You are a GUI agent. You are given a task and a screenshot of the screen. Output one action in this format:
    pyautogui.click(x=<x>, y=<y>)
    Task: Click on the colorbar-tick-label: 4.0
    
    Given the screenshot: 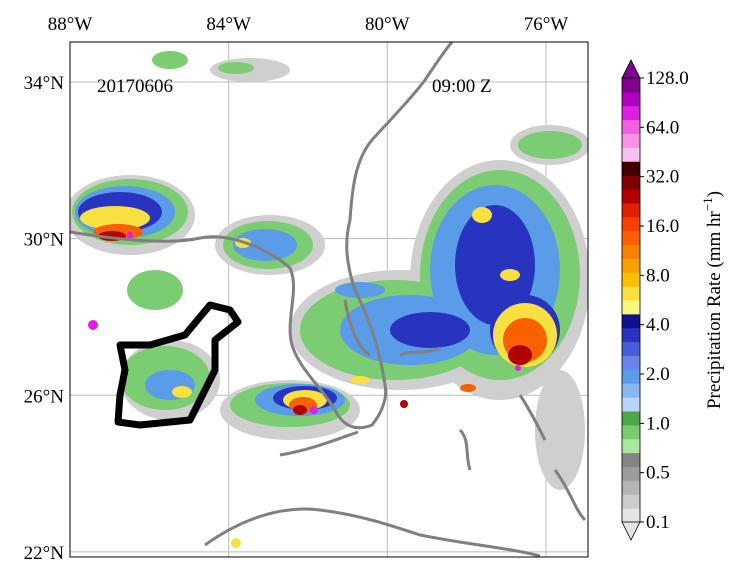 What is the action you would take?
    pyautogui.click(x=658, y=325)
    